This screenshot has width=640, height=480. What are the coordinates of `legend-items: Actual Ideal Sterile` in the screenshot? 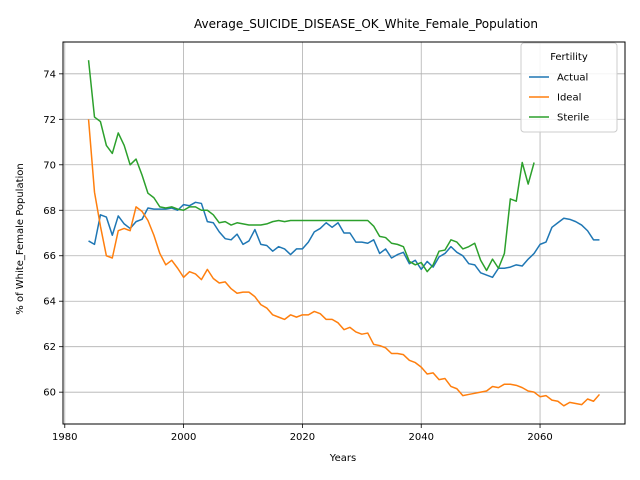 It's located at (559, 98).